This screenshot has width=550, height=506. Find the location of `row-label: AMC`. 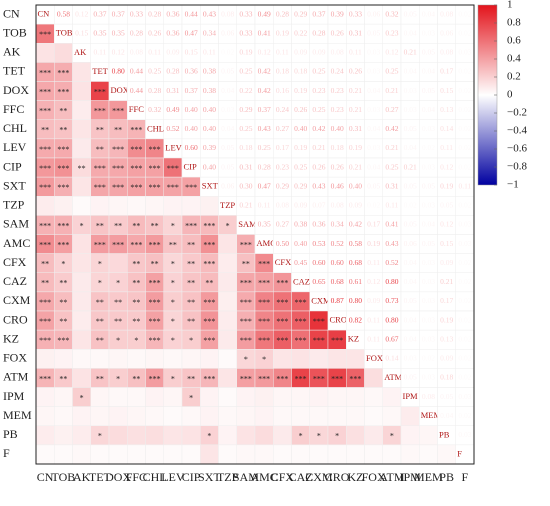

row-label: AMC is located at coordinates (16, 243).